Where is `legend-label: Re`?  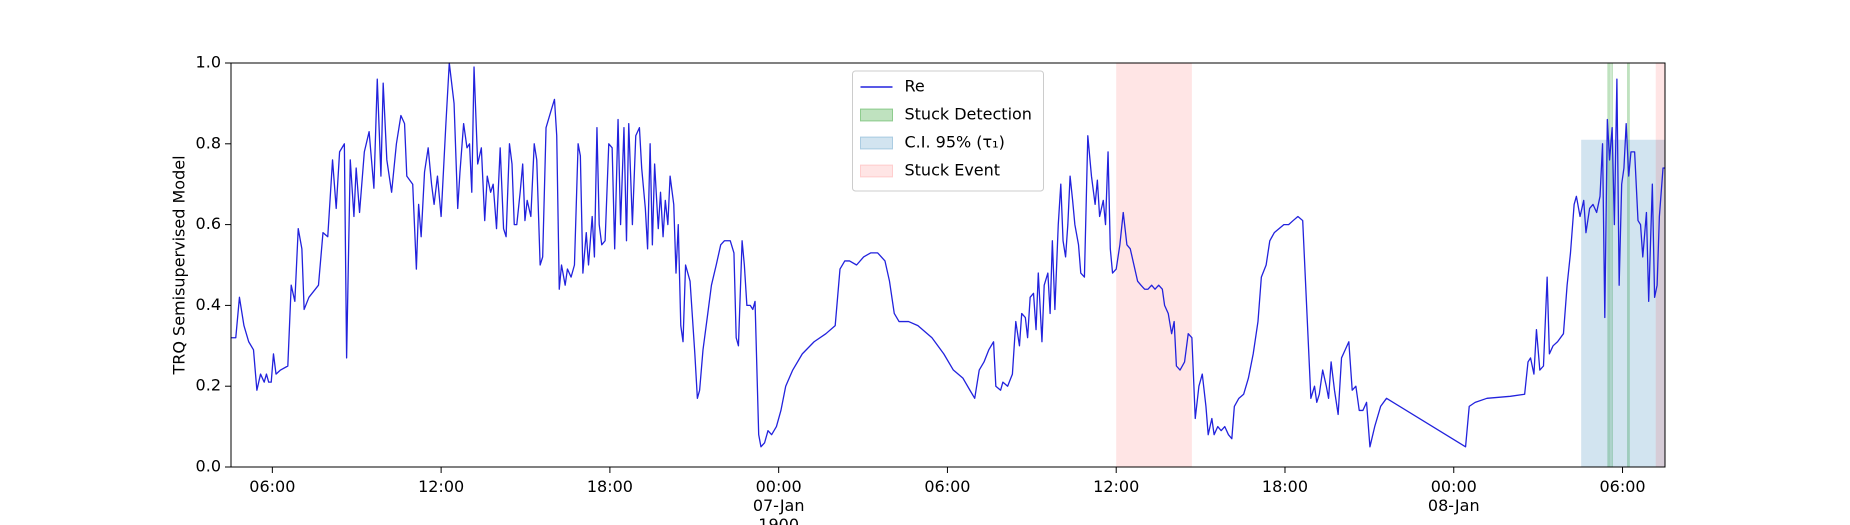 legend-label: Re is located at coordinates (915, 86).